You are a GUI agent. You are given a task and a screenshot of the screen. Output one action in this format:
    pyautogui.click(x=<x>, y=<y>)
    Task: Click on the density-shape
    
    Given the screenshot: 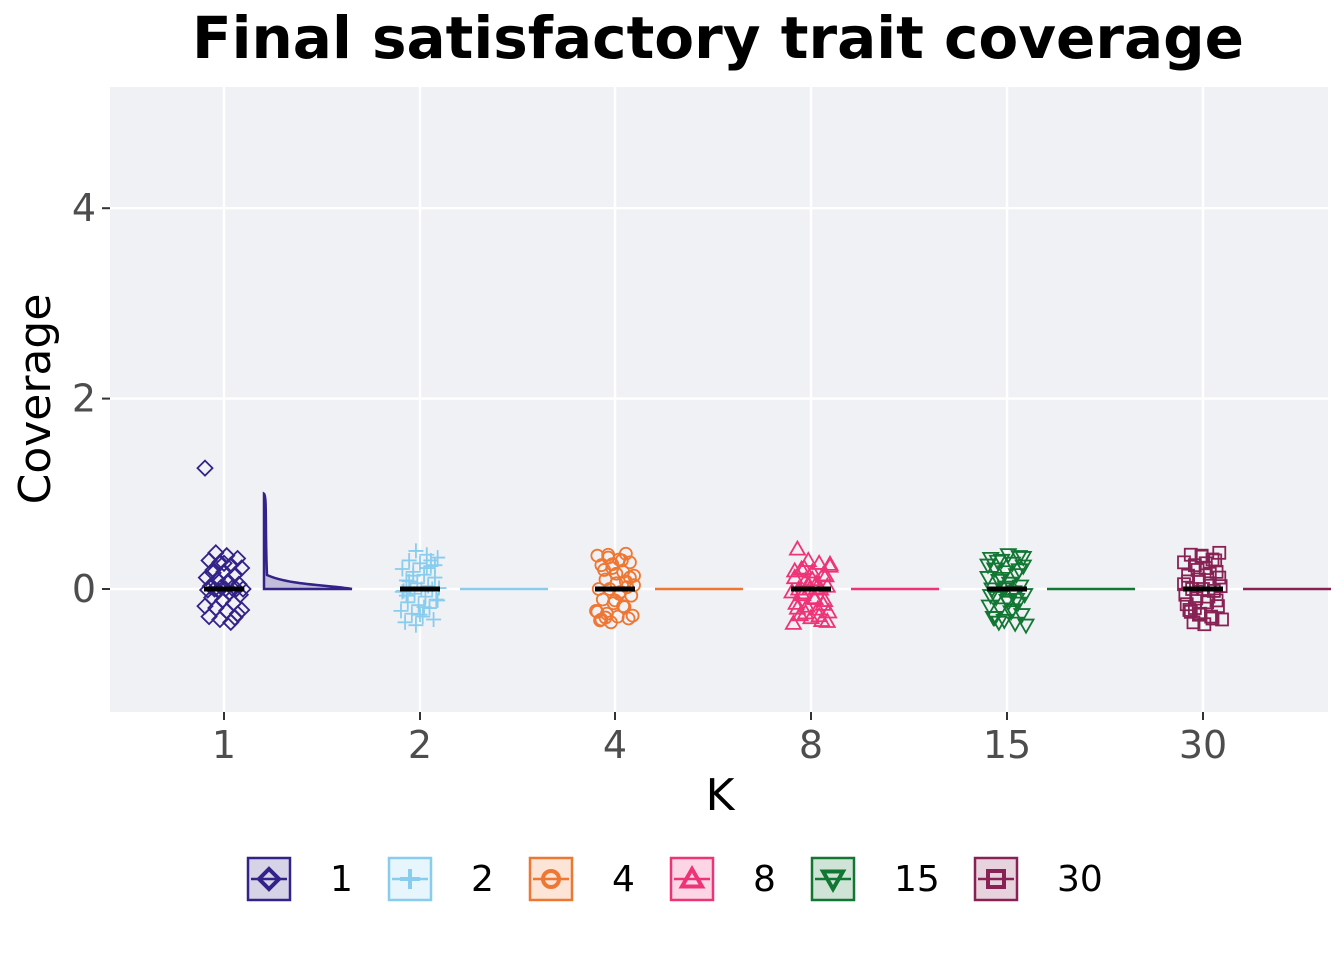 What is the action you would take?
    pyautogui.click(x=307, y=541)
    